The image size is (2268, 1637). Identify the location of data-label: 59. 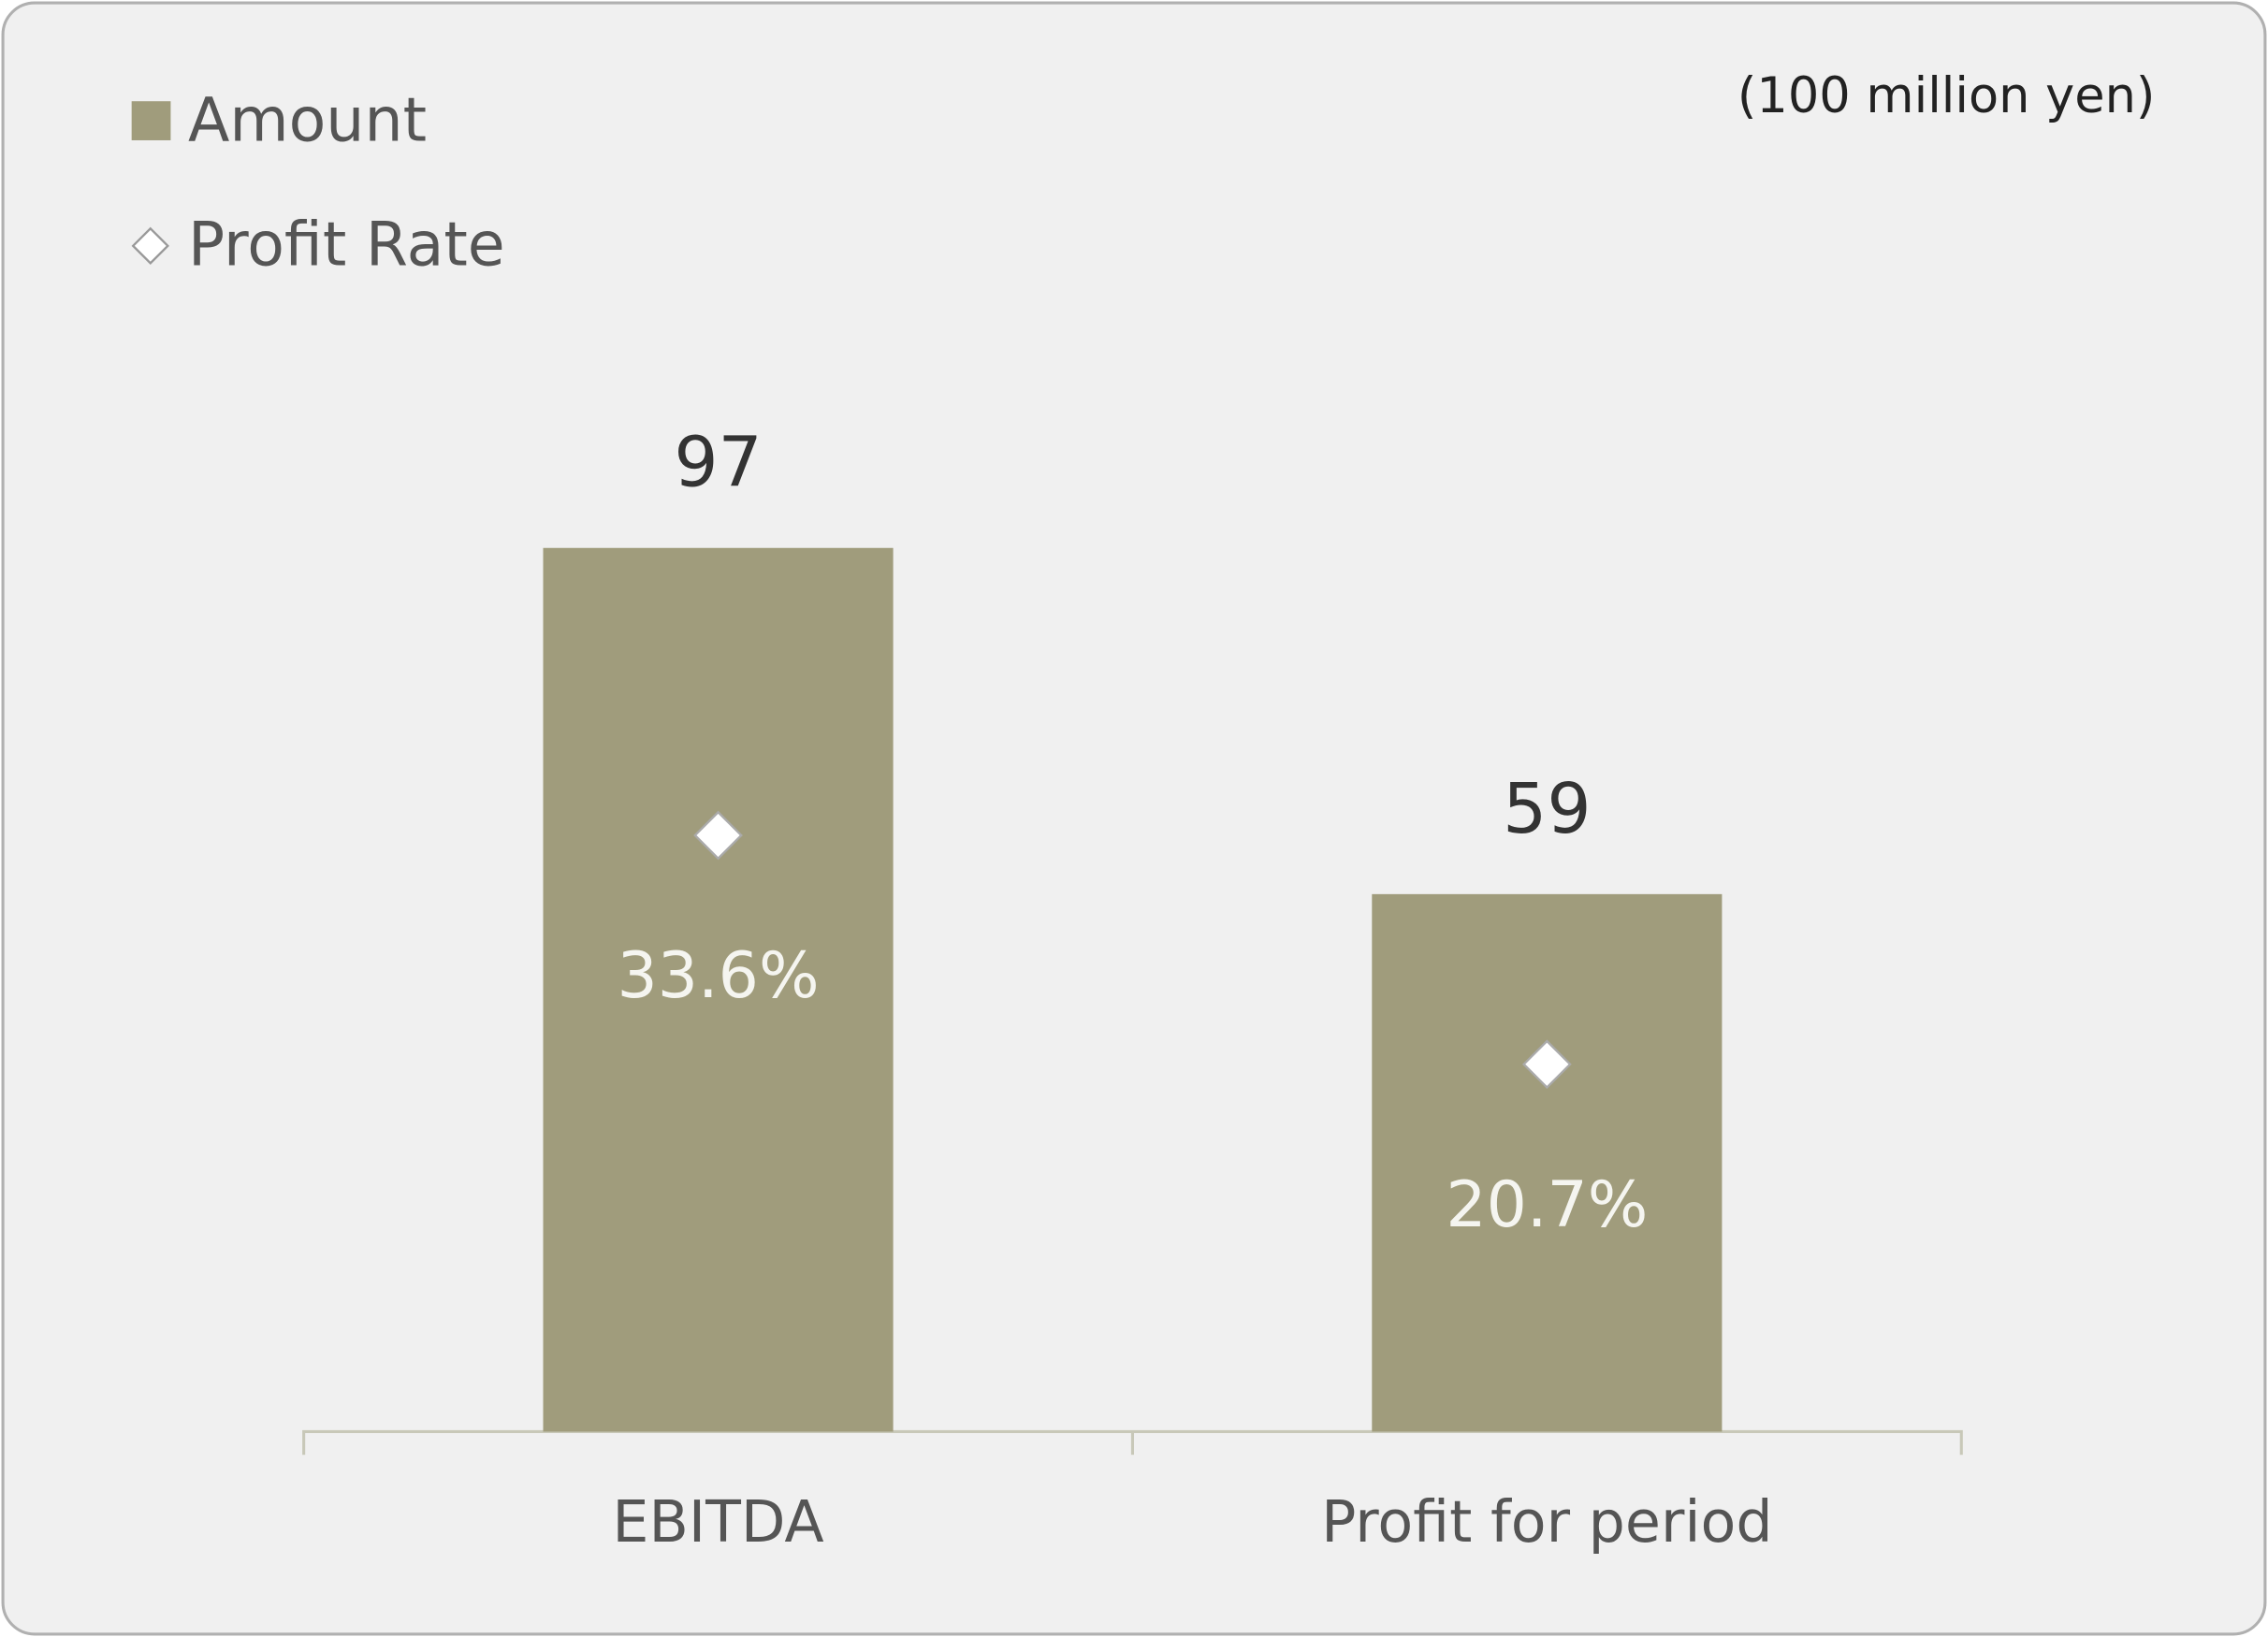
(1547, 809).